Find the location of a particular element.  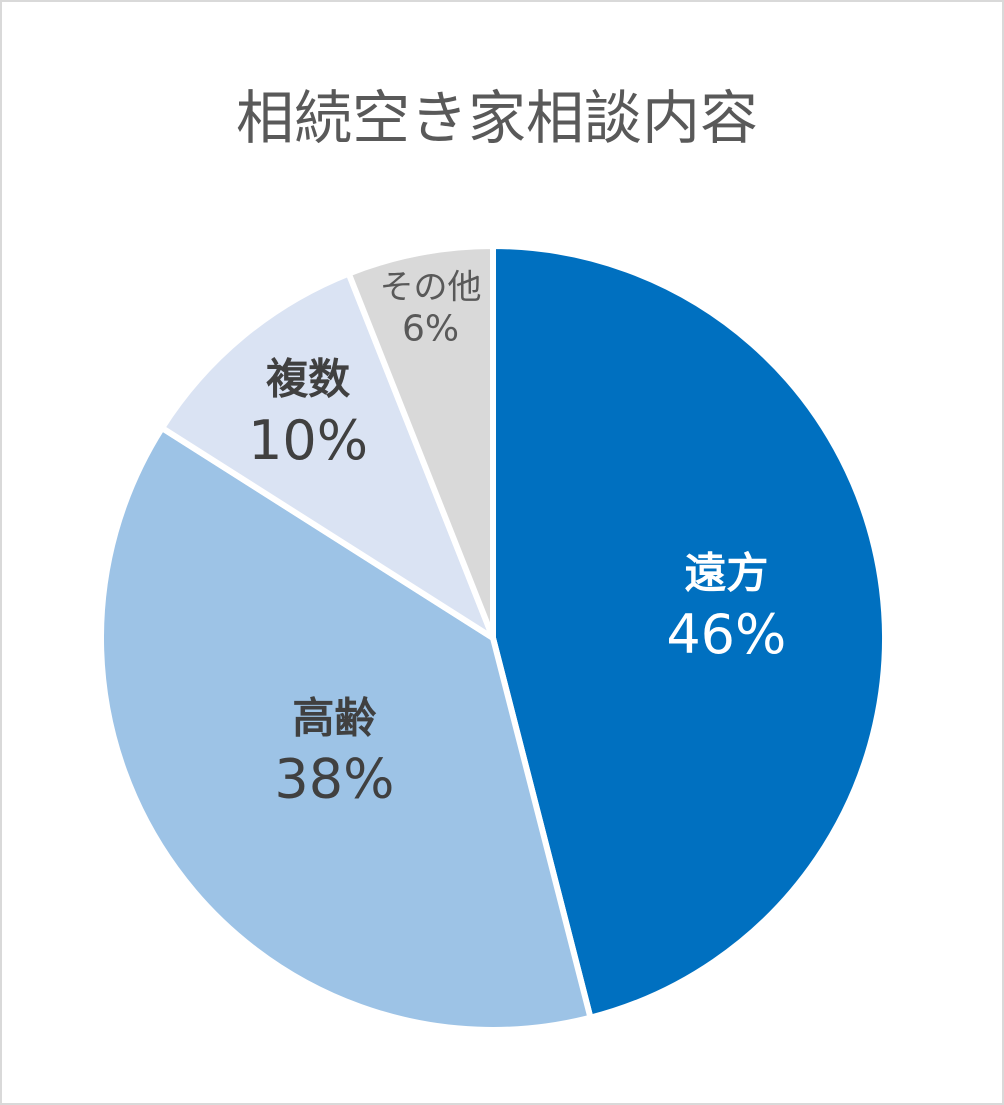

slice-name: 高齢 is located at coordinates (334, 717).